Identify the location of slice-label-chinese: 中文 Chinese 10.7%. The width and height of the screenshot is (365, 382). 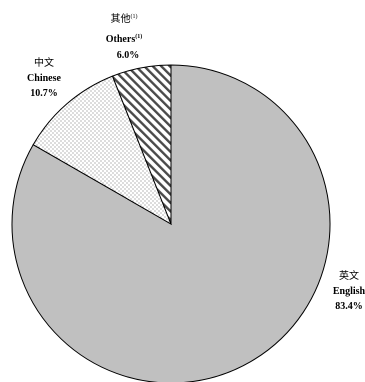
(44, 77).